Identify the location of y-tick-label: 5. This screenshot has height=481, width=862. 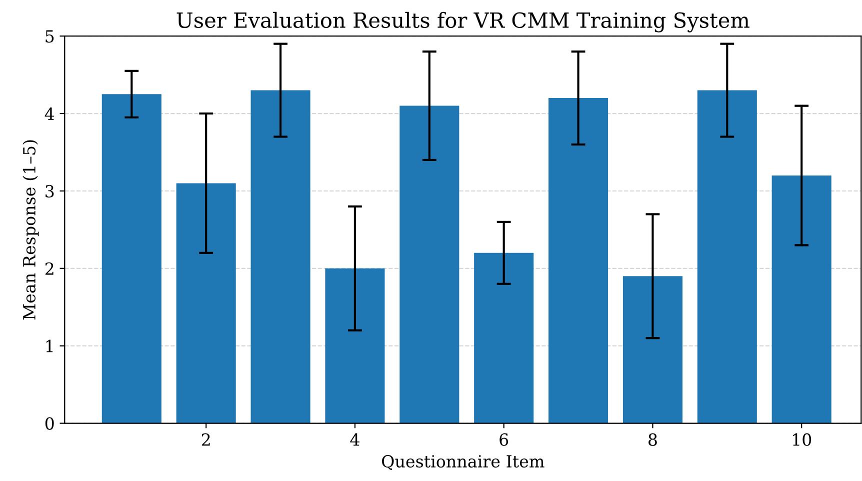
(50, 36).